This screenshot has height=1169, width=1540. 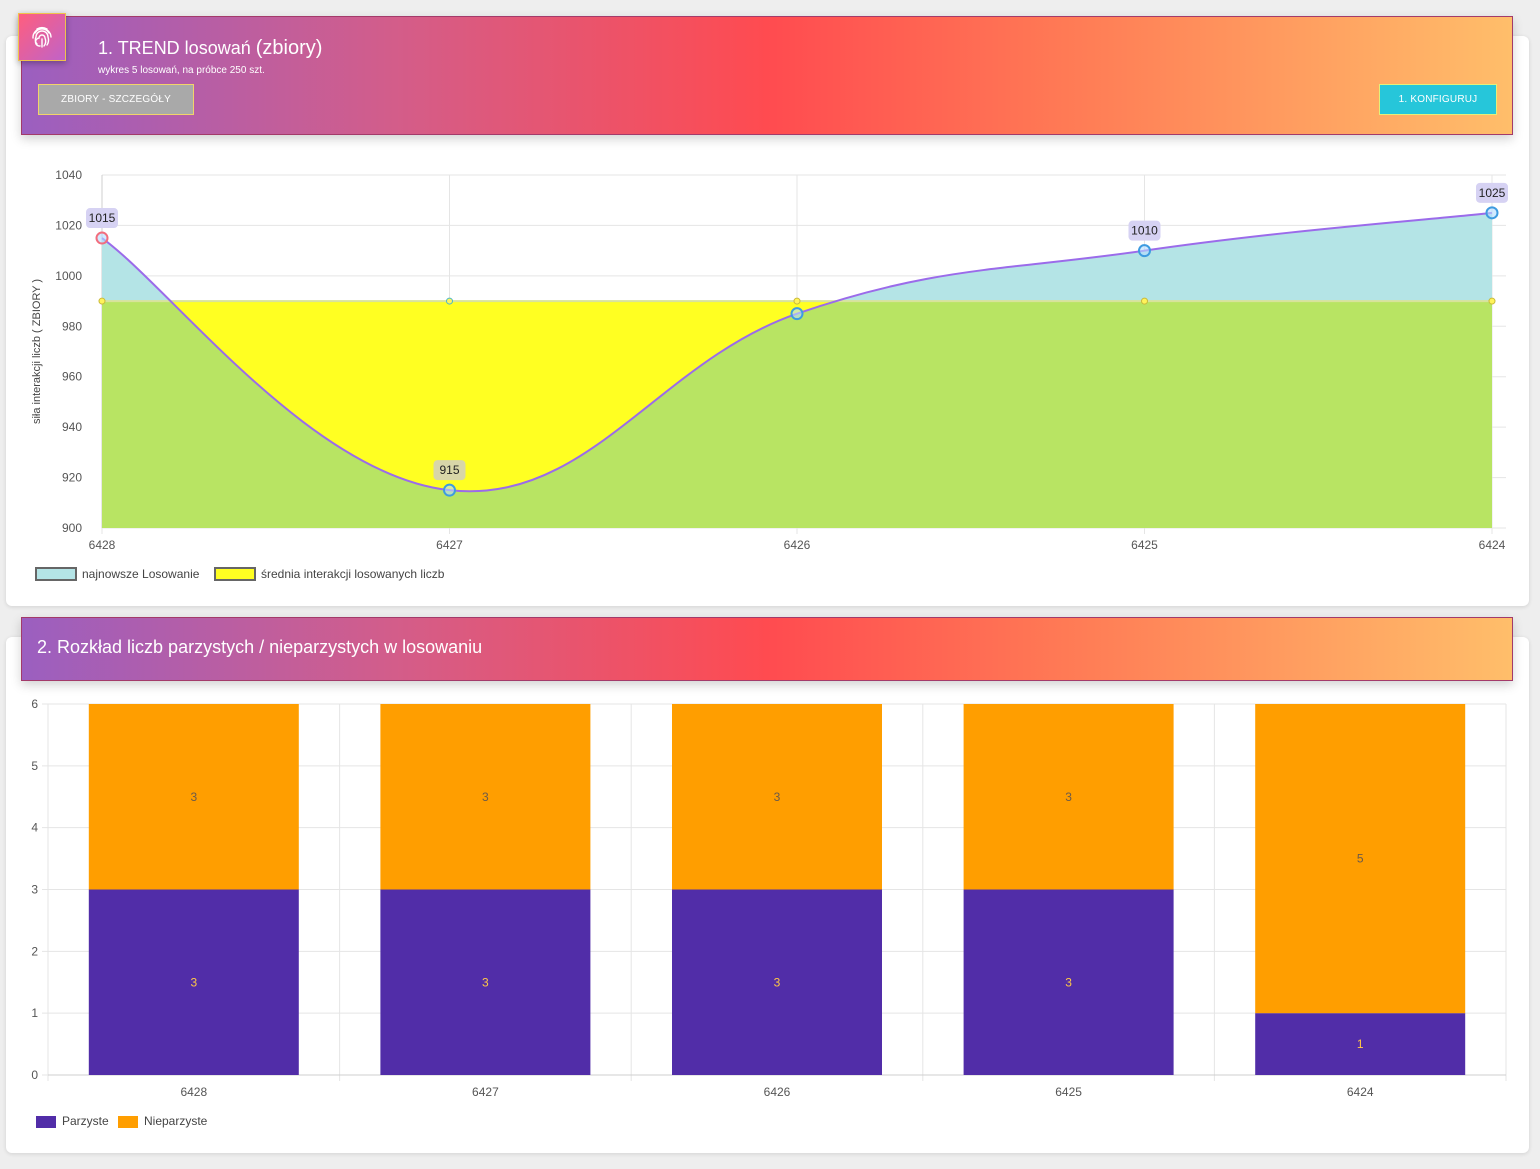 What do you see at coordinates (72, 427) in the screenshot?
I see `y-tick-label: 940` at bounding box center [72, 427].